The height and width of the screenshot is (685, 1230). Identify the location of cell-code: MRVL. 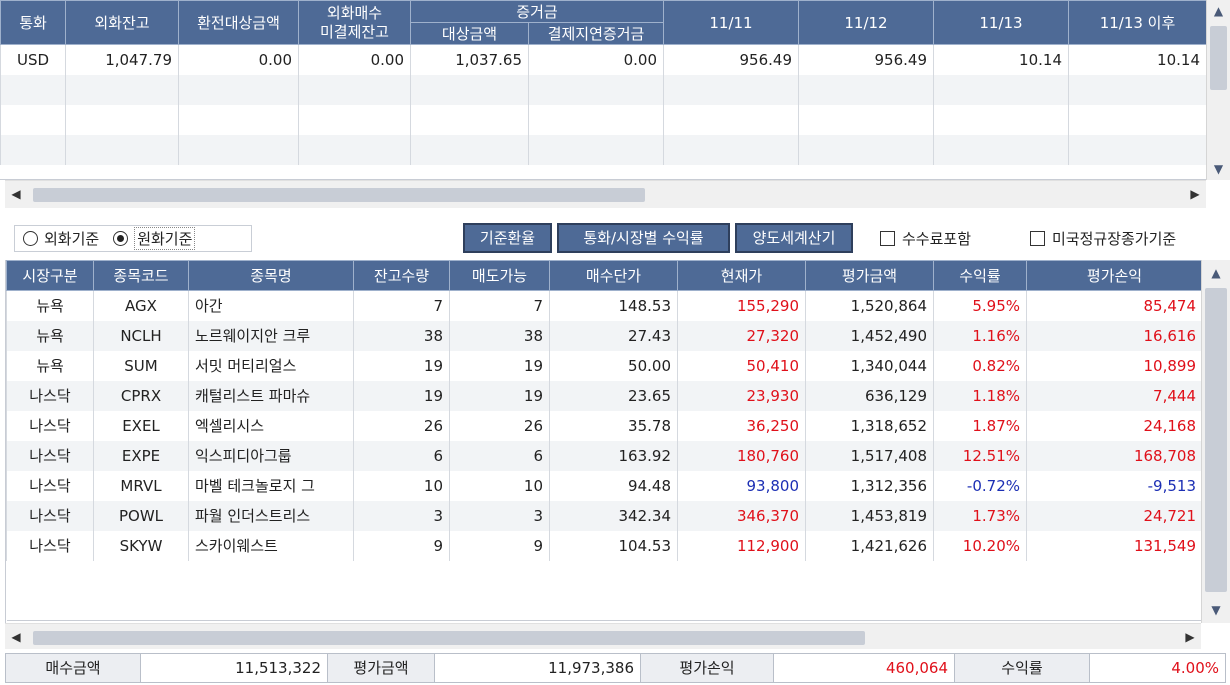
(141, 485).